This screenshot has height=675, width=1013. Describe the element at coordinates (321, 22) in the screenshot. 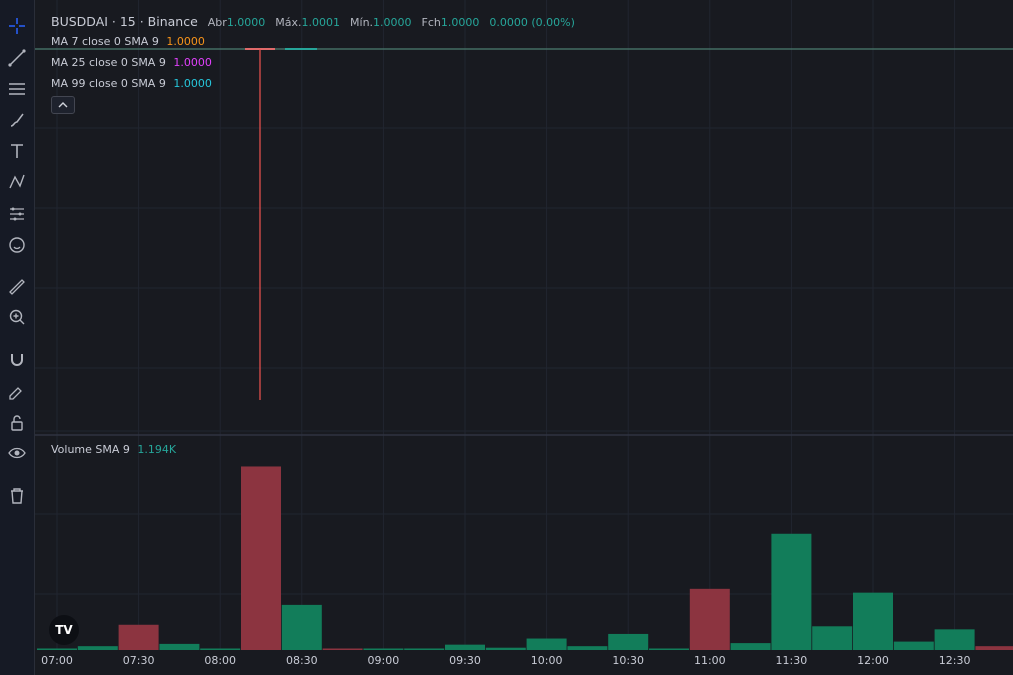

I see `high-value: 1.0001` at that location.